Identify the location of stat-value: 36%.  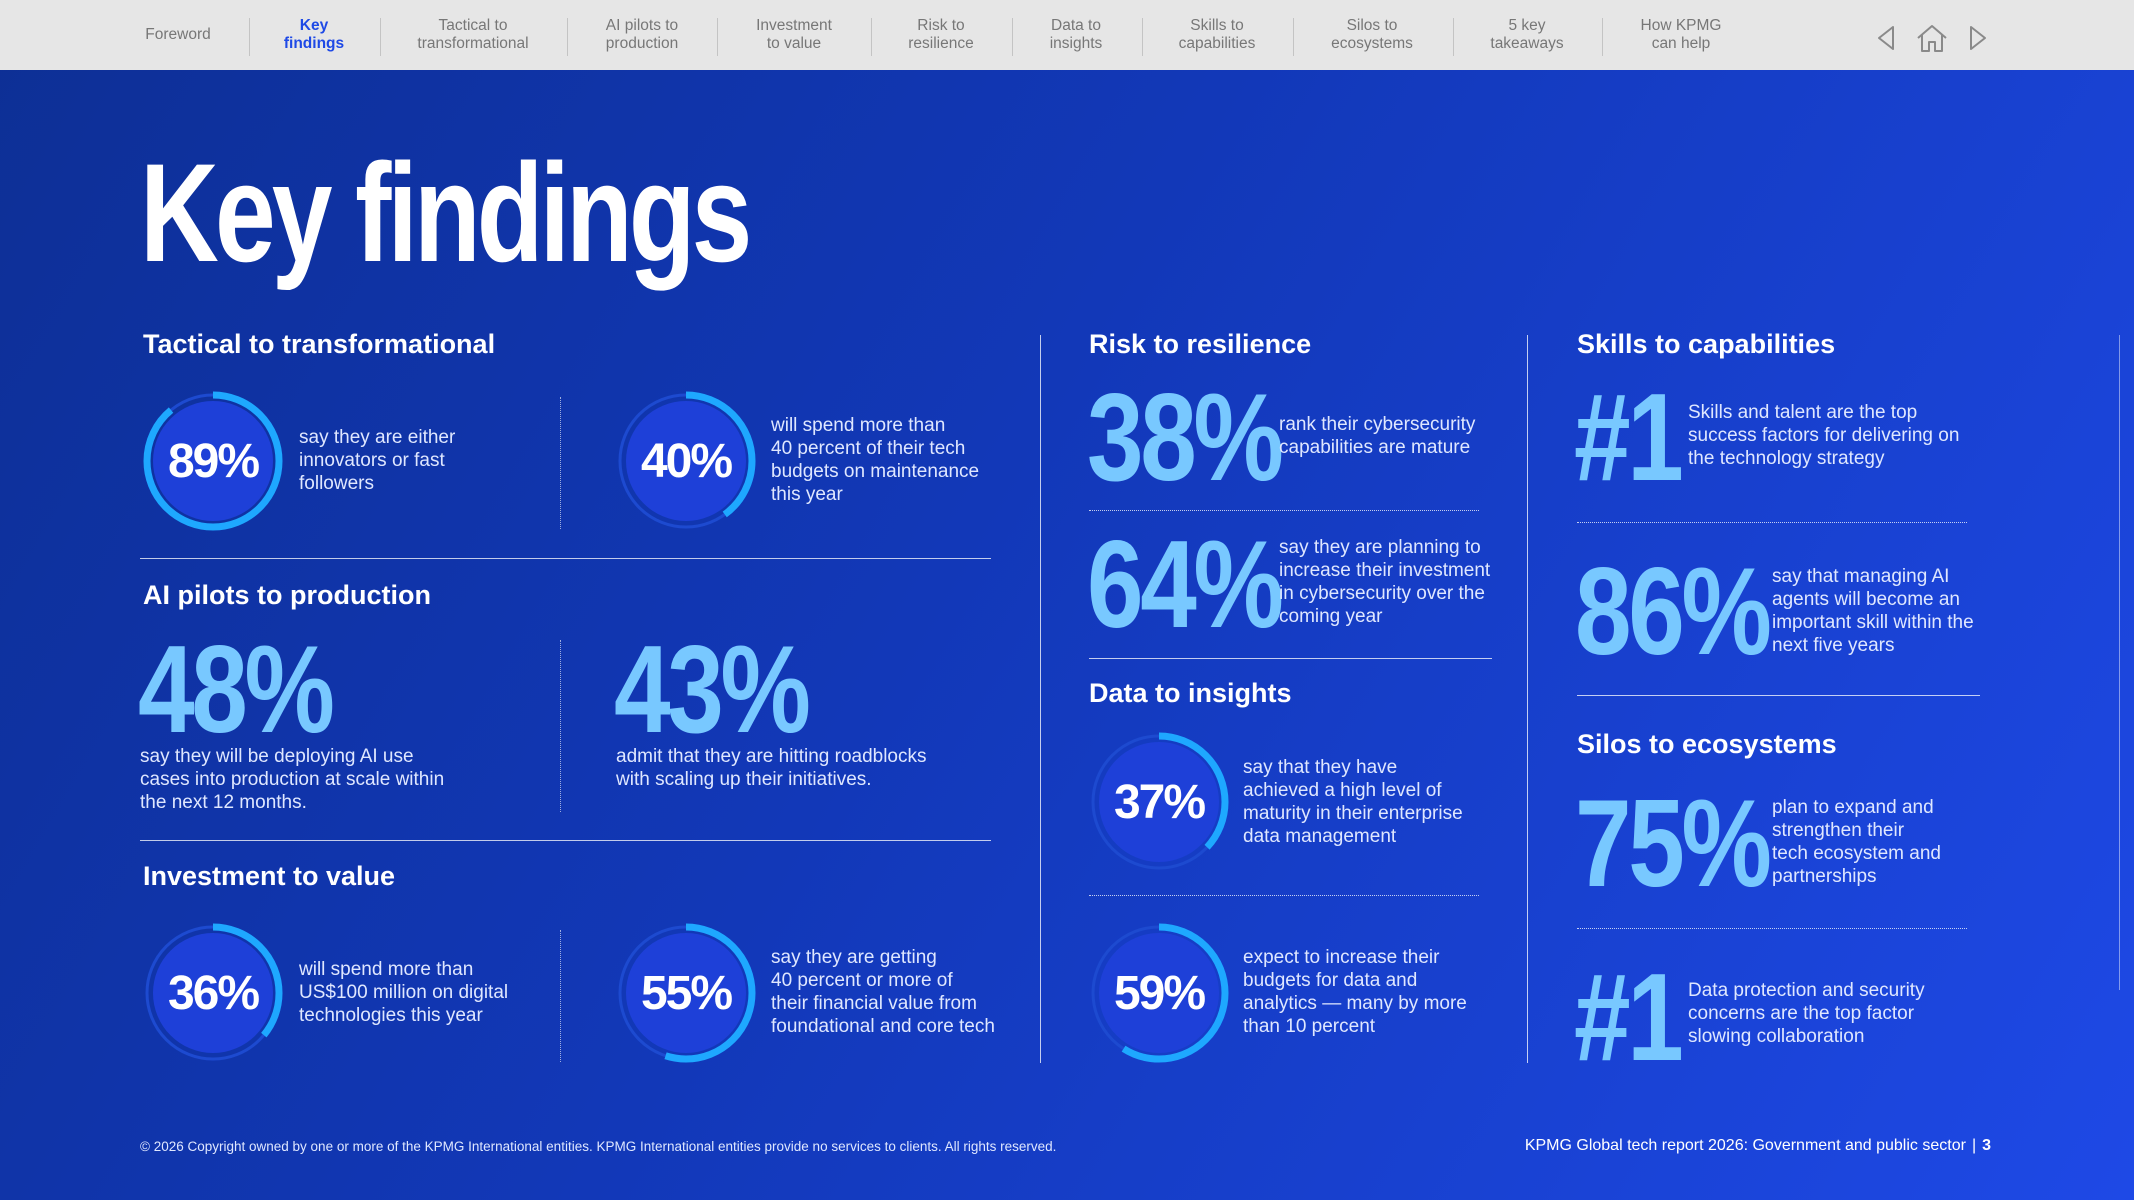
(213, 993).